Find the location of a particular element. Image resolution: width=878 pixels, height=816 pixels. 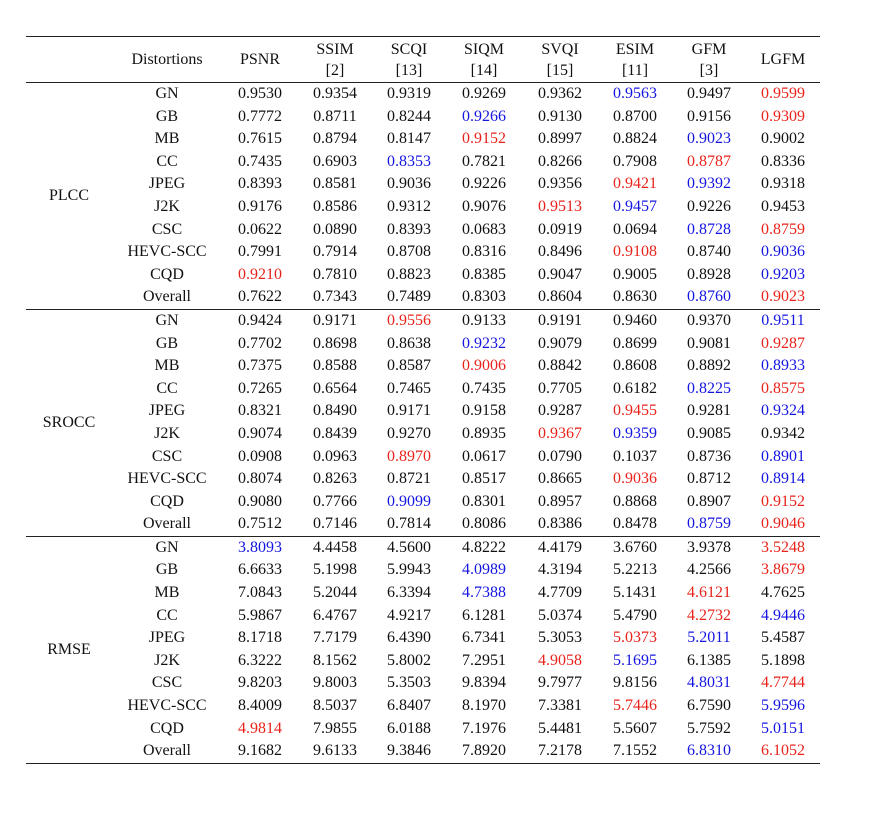

value-cell: 0.8728 is located at coordinates (709, 229).